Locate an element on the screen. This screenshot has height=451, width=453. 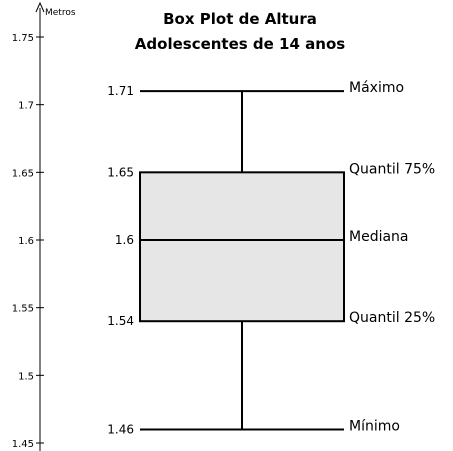
chart-subtitle: Adolescentes de 14 anos is located at coordinates (240, 44).